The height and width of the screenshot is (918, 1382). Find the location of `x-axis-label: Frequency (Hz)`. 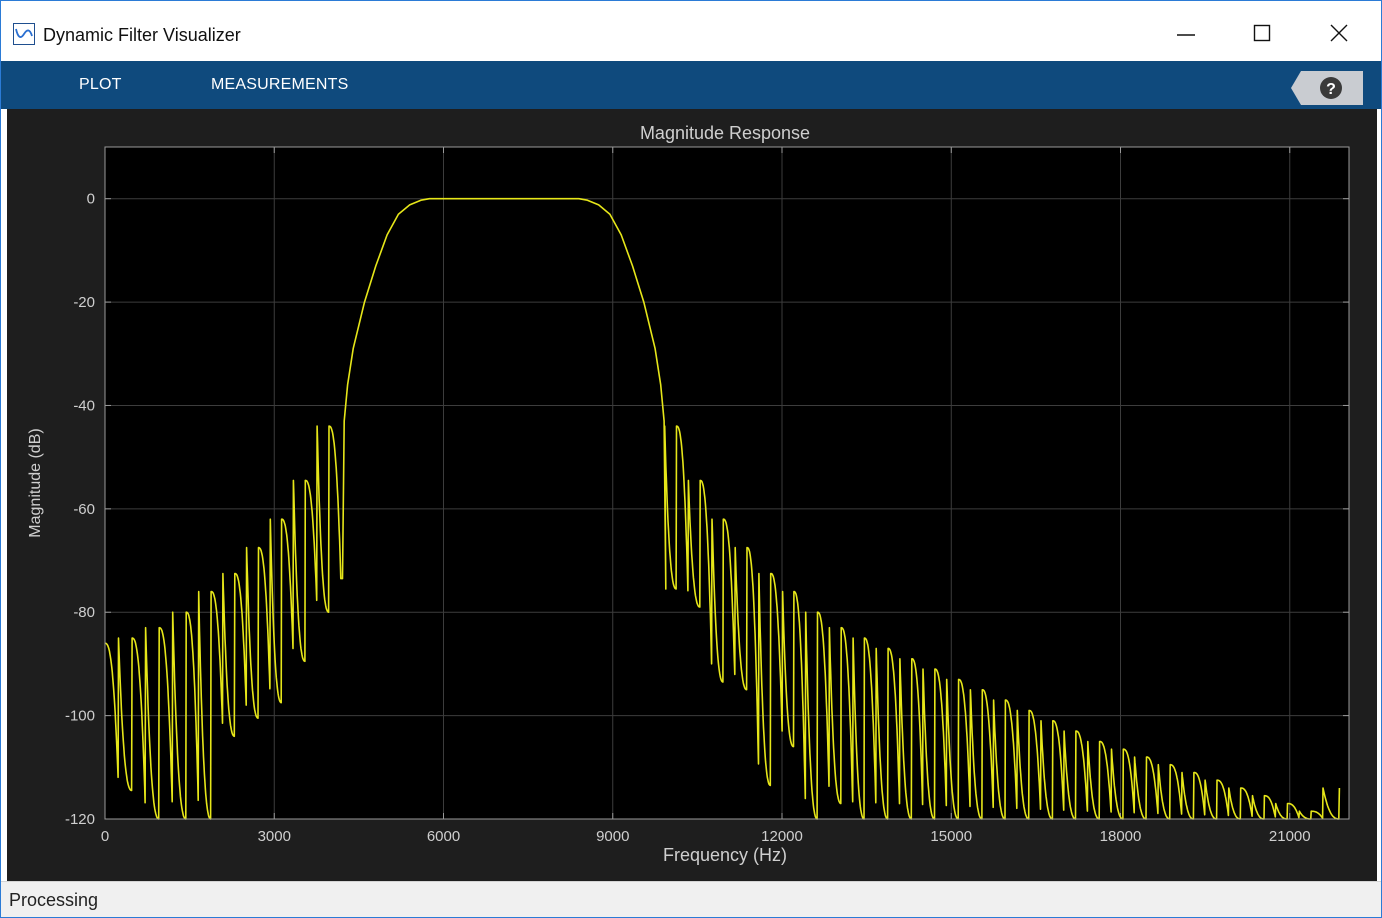

x-axis-label: Frequency (Hz) is located at coordinates (725, 855).